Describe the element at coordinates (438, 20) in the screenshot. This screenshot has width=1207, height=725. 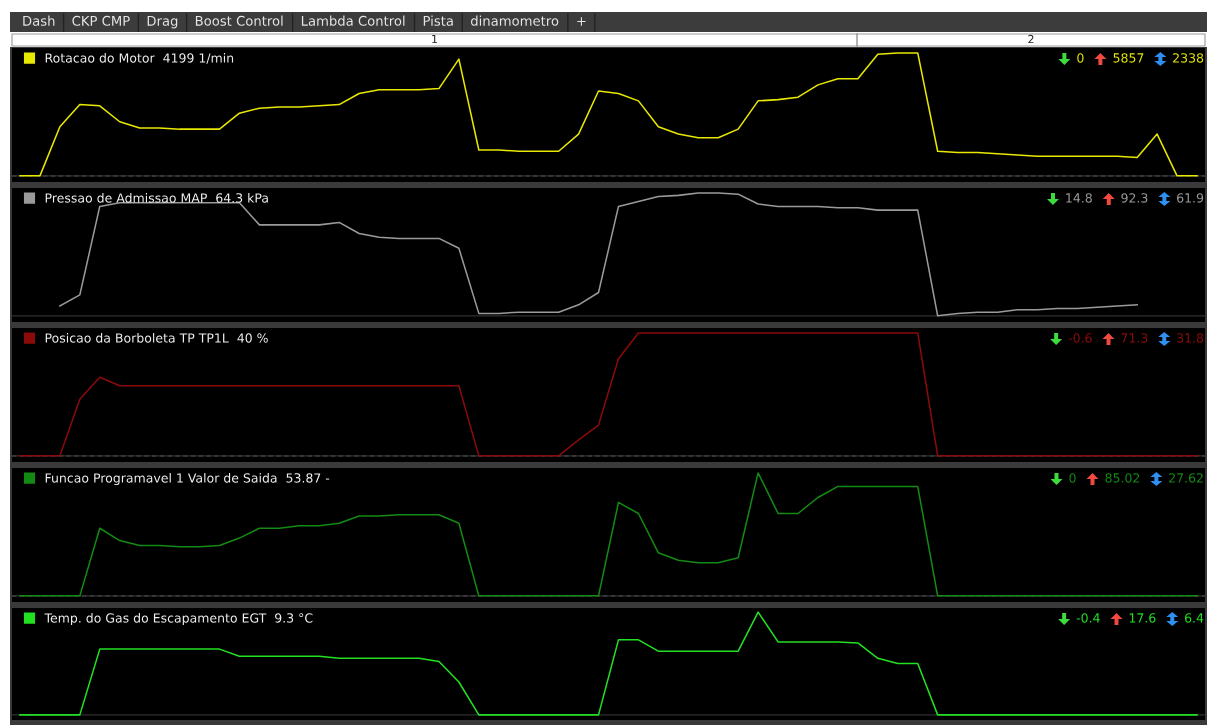
I see `text: Pista` at that location.